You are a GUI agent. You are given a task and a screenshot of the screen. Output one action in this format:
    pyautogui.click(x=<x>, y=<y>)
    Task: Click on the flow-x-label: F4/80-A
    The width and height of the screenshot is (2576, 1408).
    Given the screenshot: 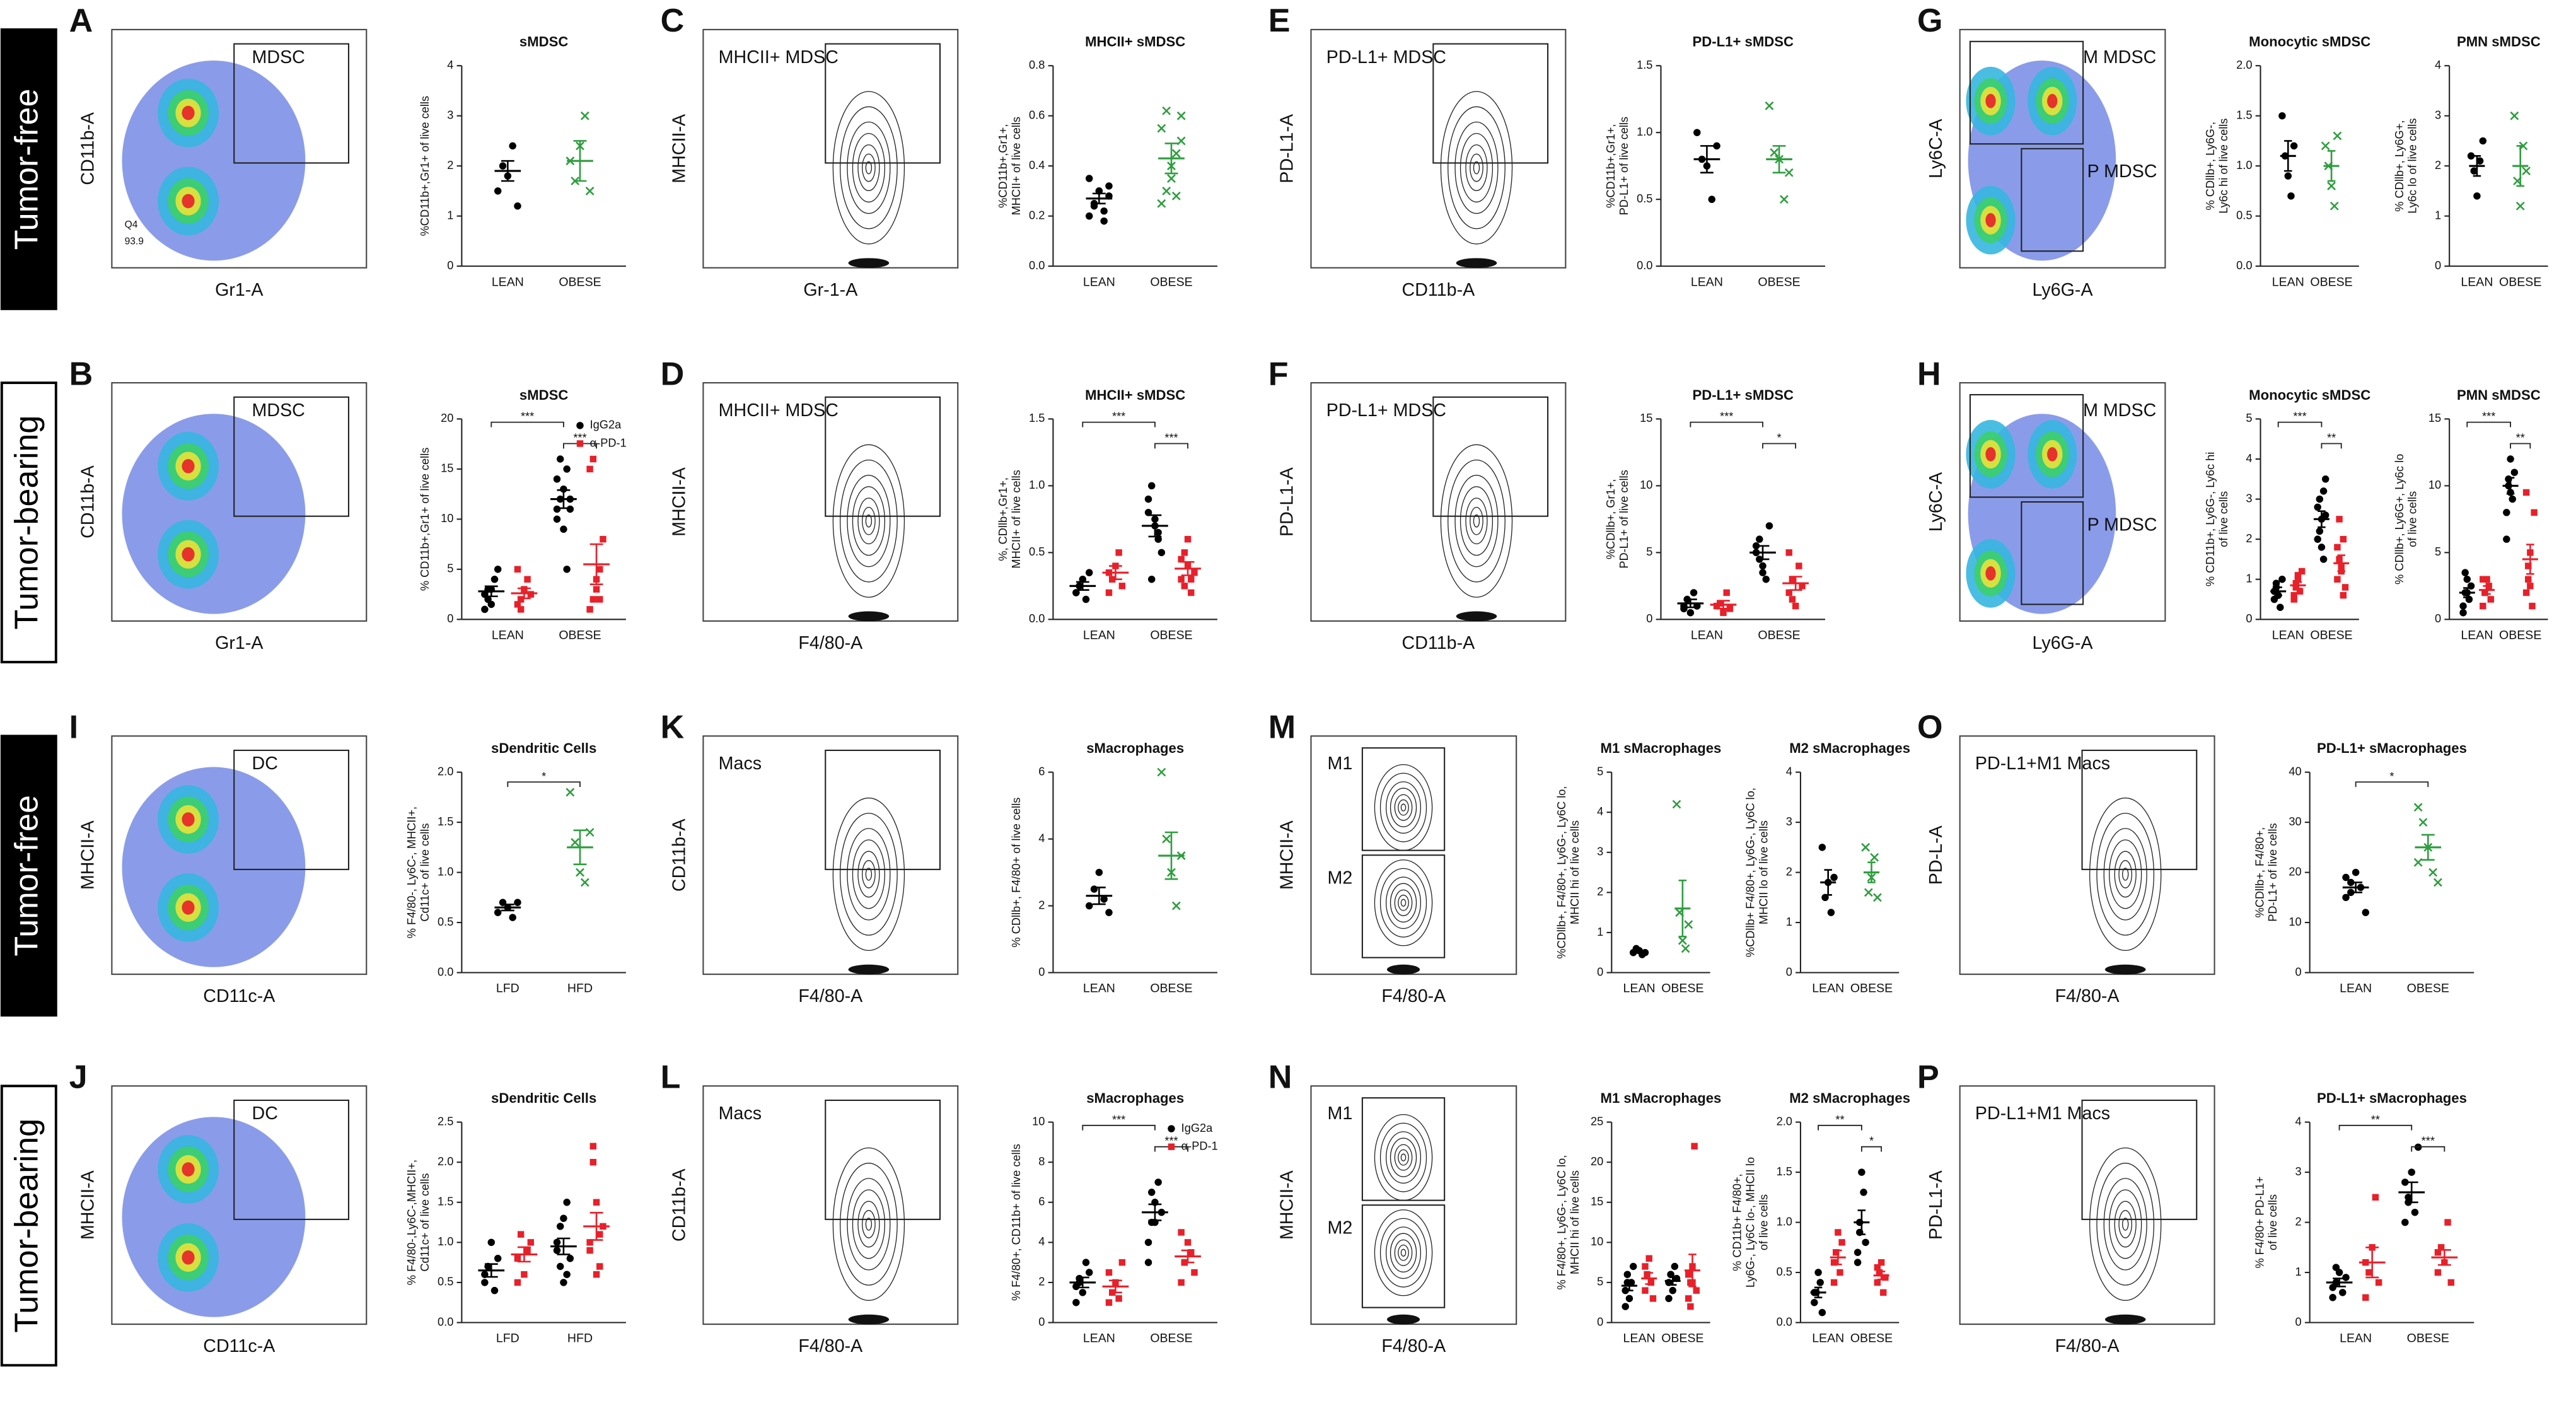 What is the action you would take?
    pyautogui.click(x=830, y=1346)
    